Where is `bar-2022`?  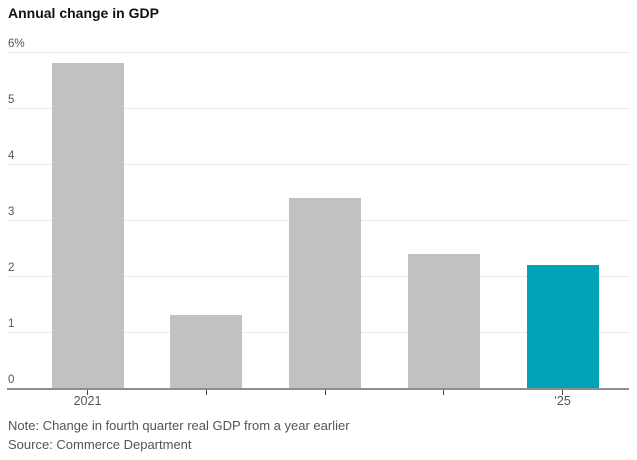
bar-2022 is located at coordinates (206, 351).